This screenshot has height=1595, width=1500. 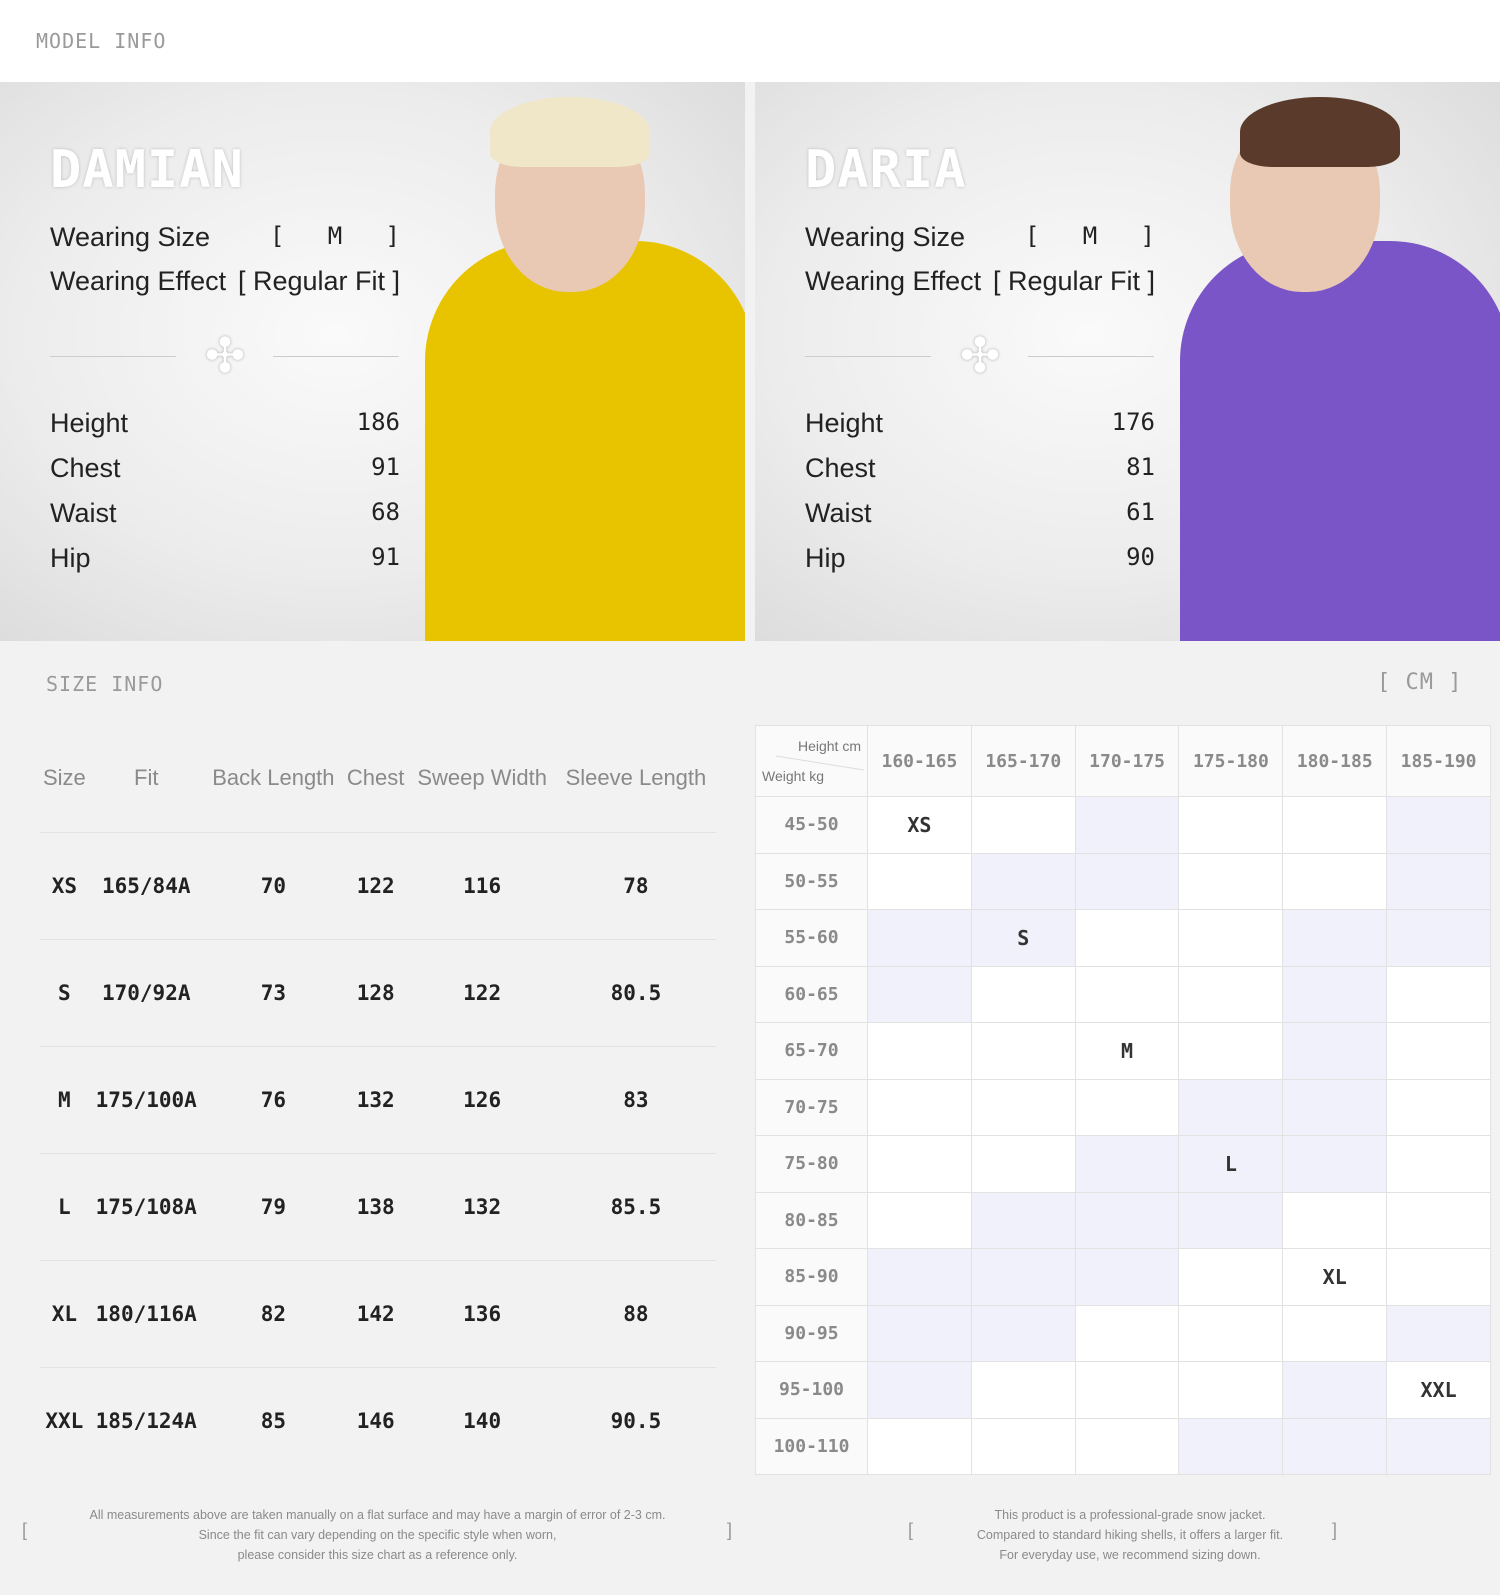 I want to click on table-cell: 82, so click(x=273, y=1314).